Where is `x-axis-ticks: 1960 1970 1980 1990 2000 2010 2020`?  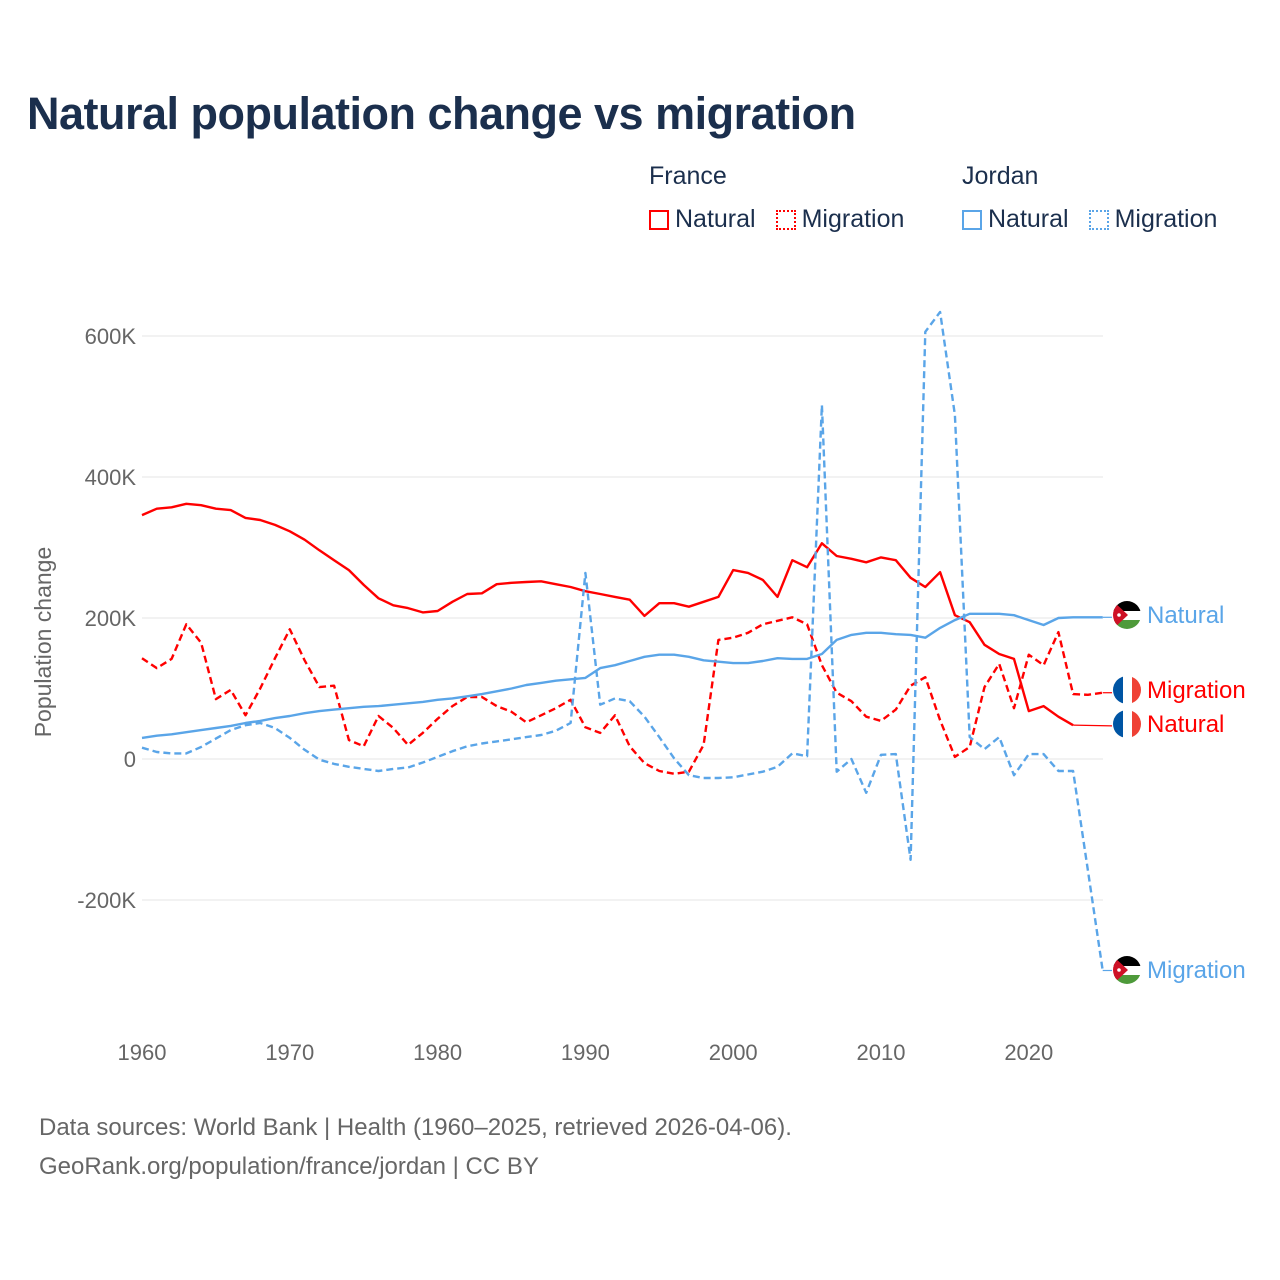 x-axis-ticks: 1960 1970 1980 1990 2000 2010 2020 is located at coordinates (586, 1052).